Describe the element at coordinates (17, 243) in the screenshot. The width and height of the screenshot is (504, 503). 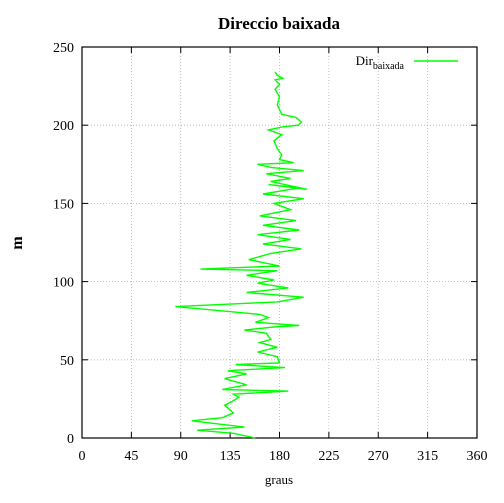
I see `y-axis-label: m` at that location.